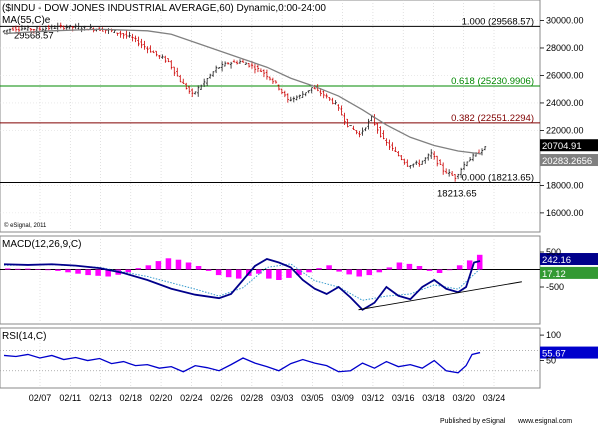 The height and width of the screenshot is (431, 600). Describe the element at coordinates (403, 398) in the screenshot. I see `x-tick-label: 03/16` at that location.